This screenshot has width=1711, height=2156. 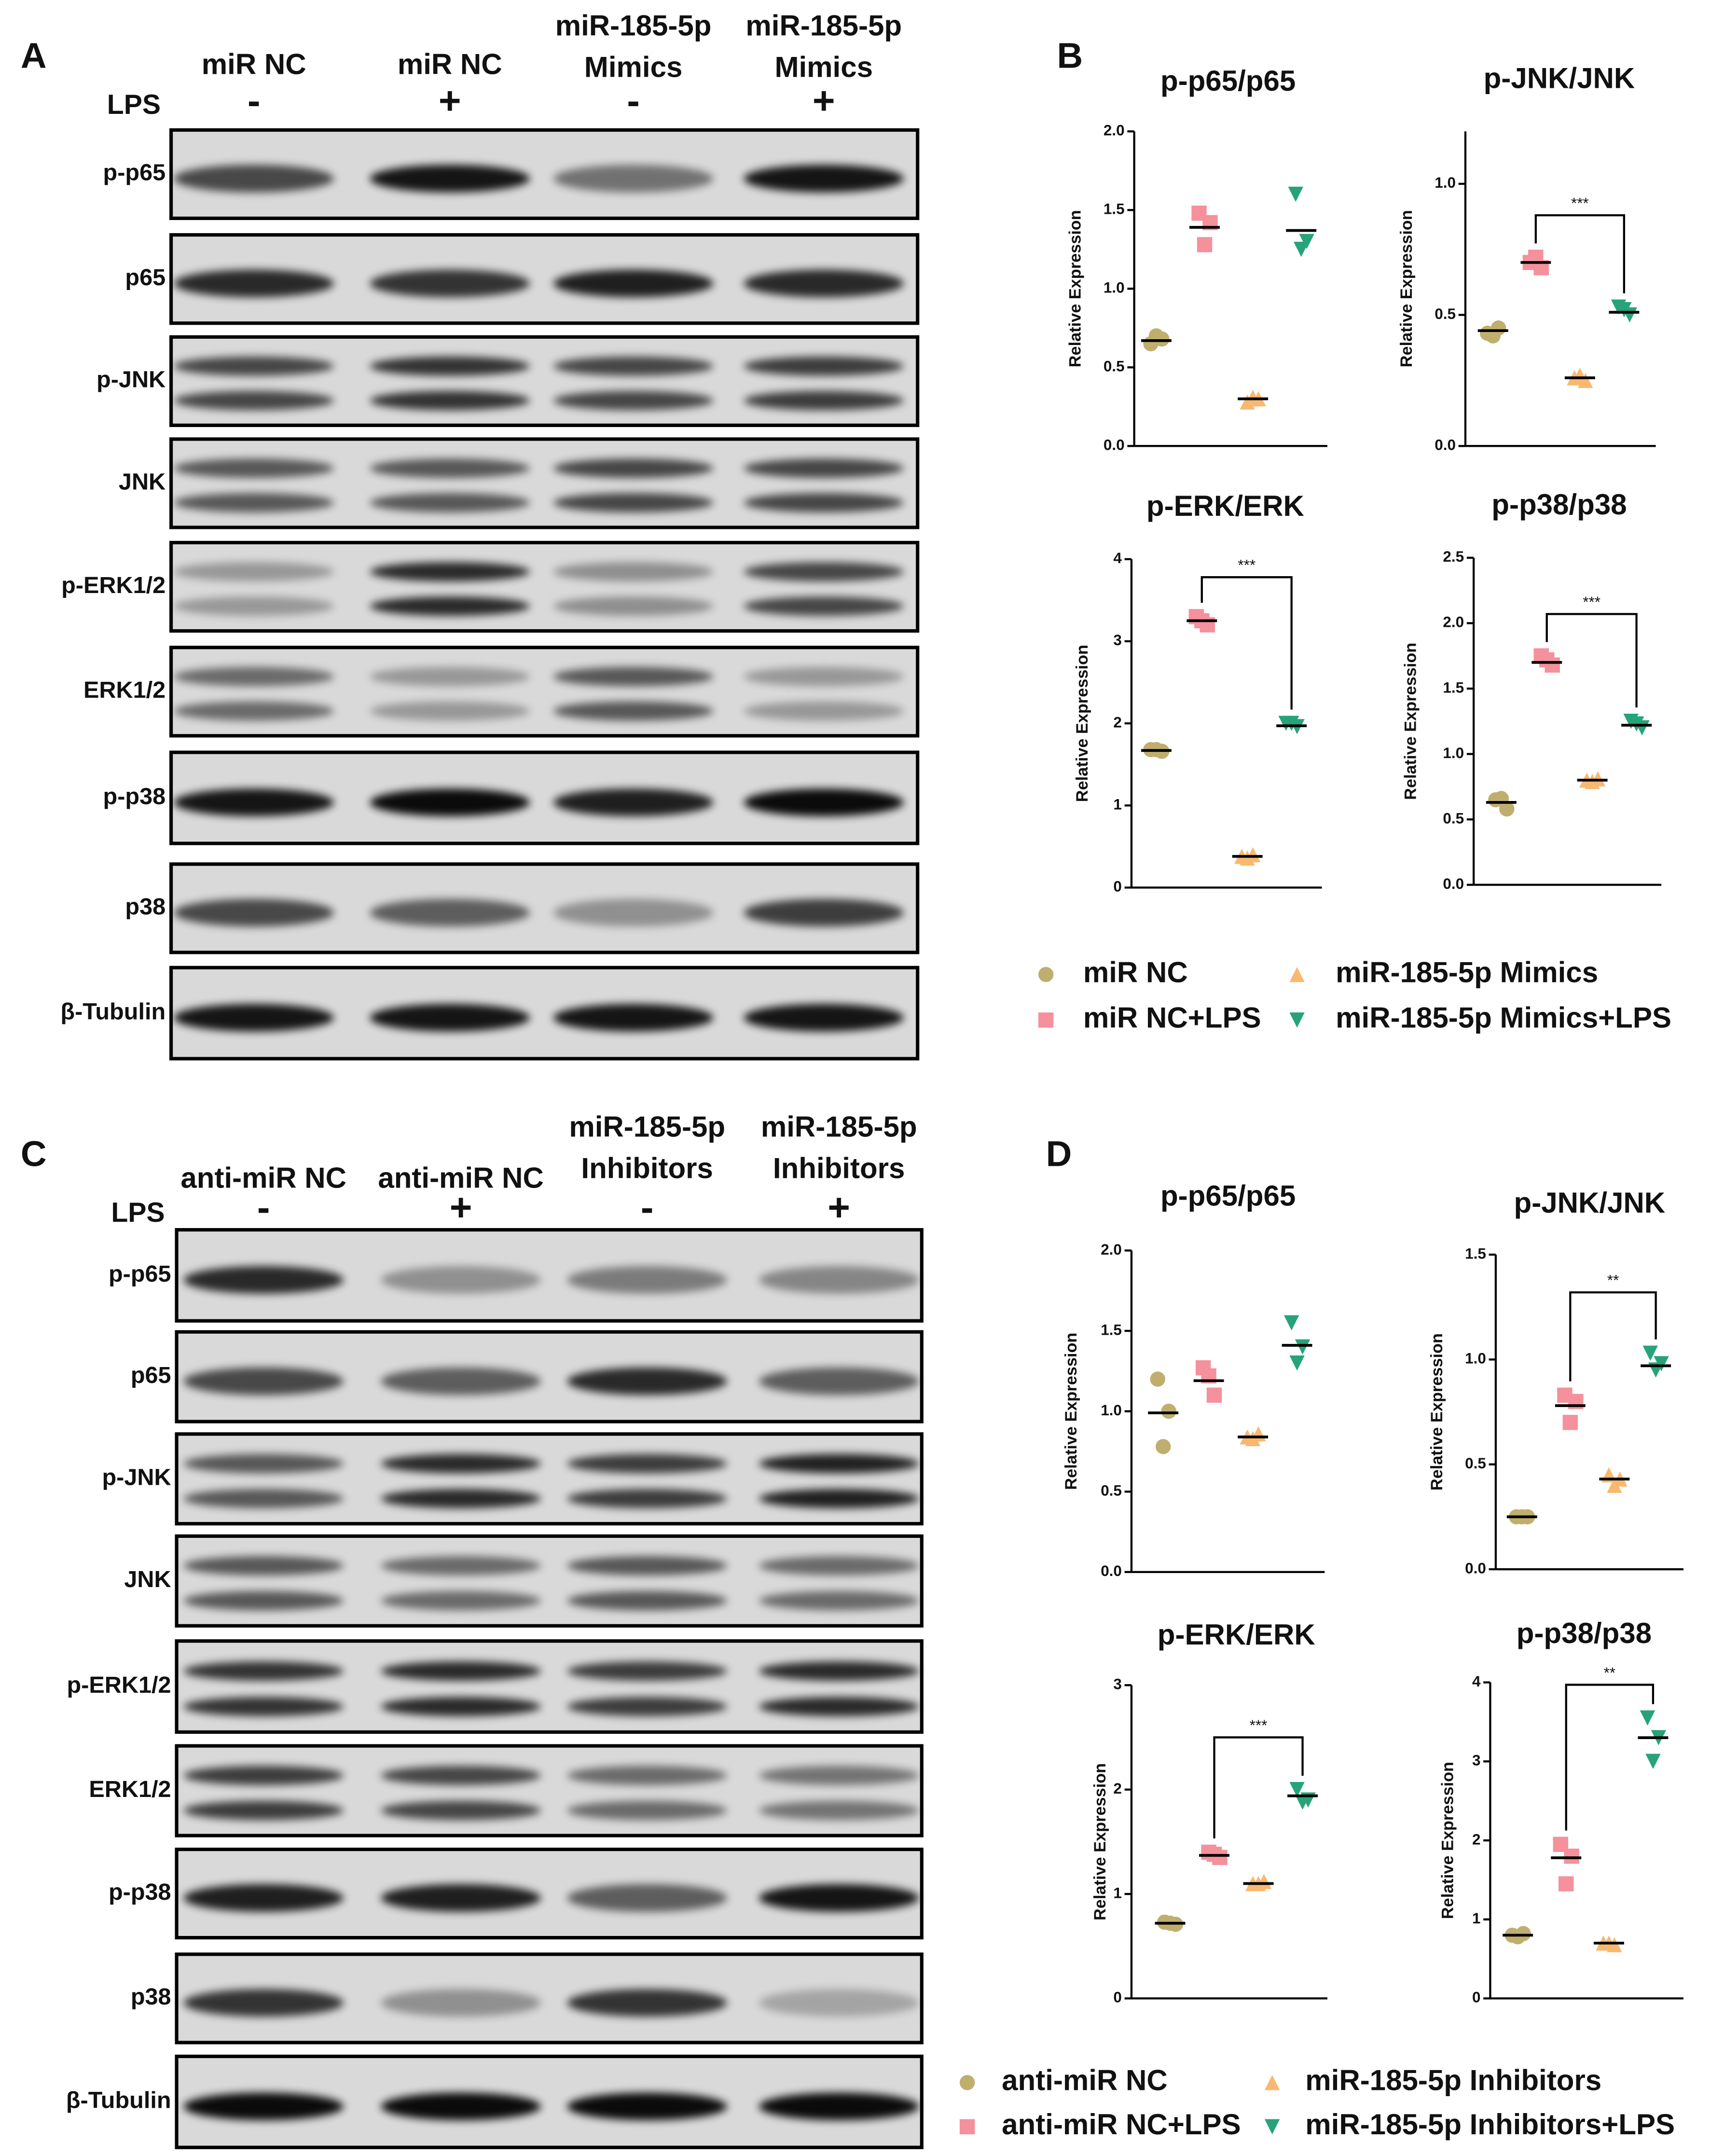 I want to click on lps-label: LPS, so click(x=134, y=104).